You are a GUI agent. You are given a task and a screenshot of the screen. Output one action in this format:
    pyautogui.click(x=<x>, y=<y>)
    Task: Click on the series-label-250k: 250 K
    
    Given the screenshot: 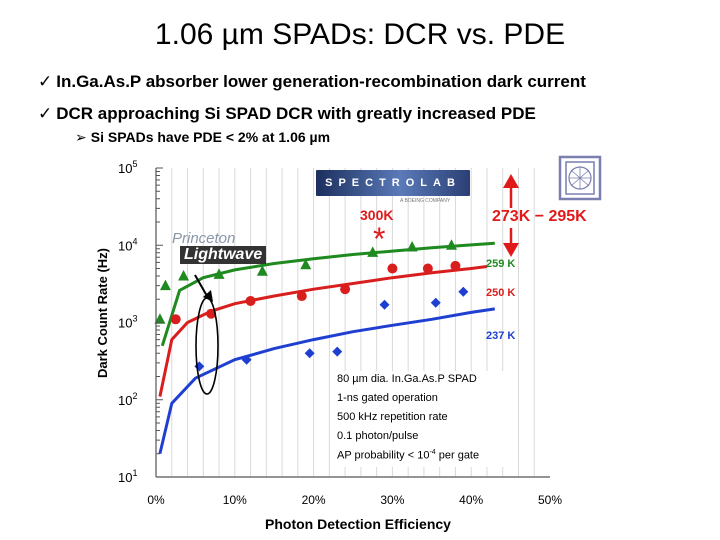 What is the action you would take?
    pyautogui.click(x=500, y=293)
    